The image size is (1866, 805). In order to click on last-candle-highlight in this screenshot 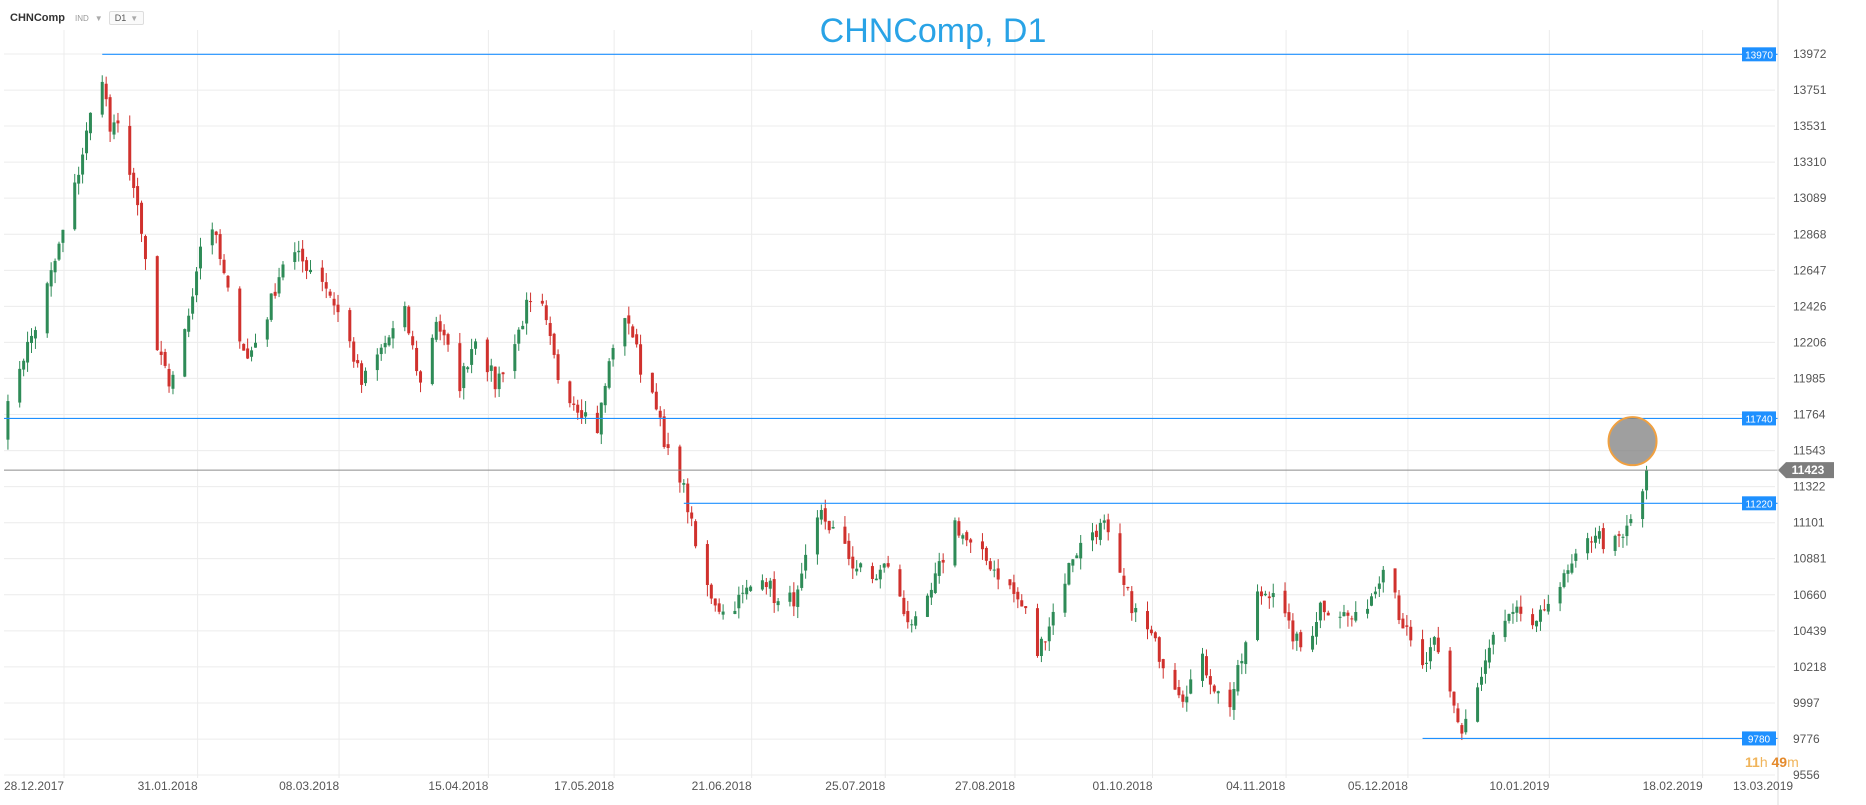, I will do `click(1632, 441)`.